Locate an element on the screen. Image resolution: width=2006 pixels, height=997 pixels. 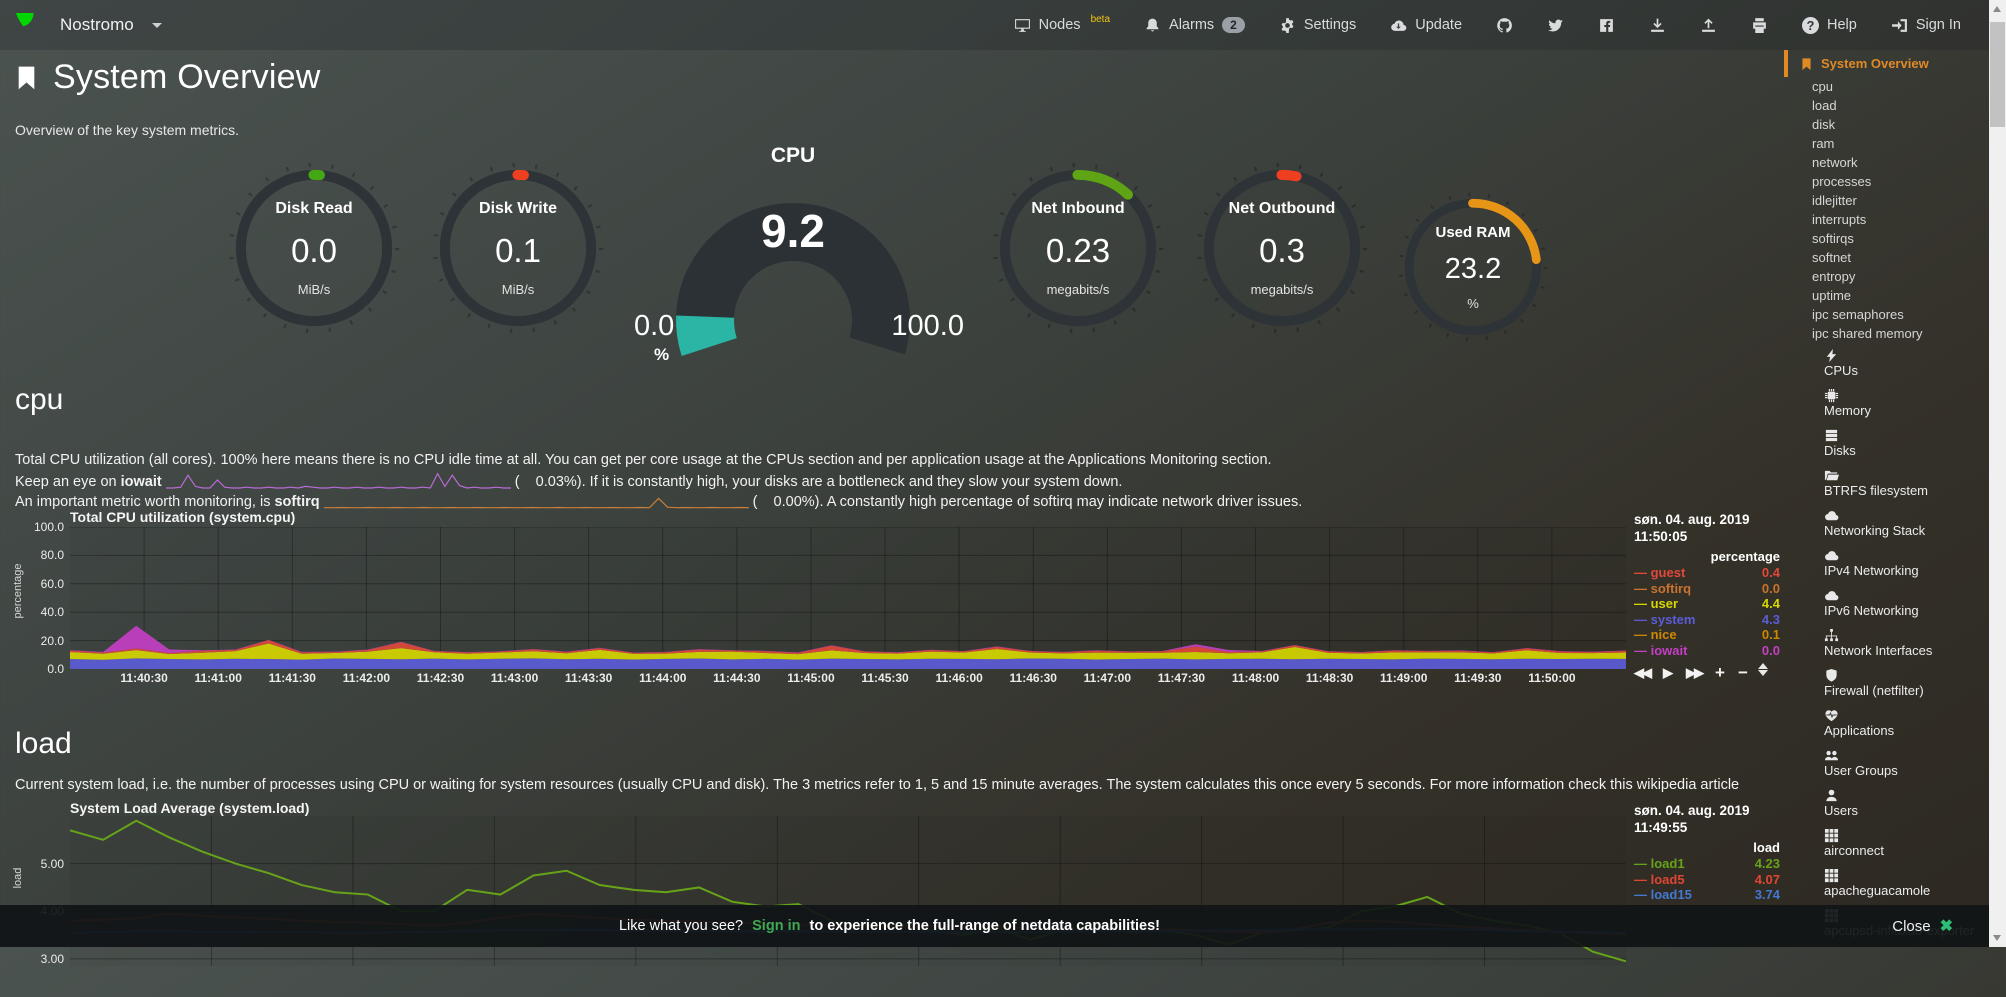
sidebar-subitem-ram: ram is located at coordinates (1823, 143).